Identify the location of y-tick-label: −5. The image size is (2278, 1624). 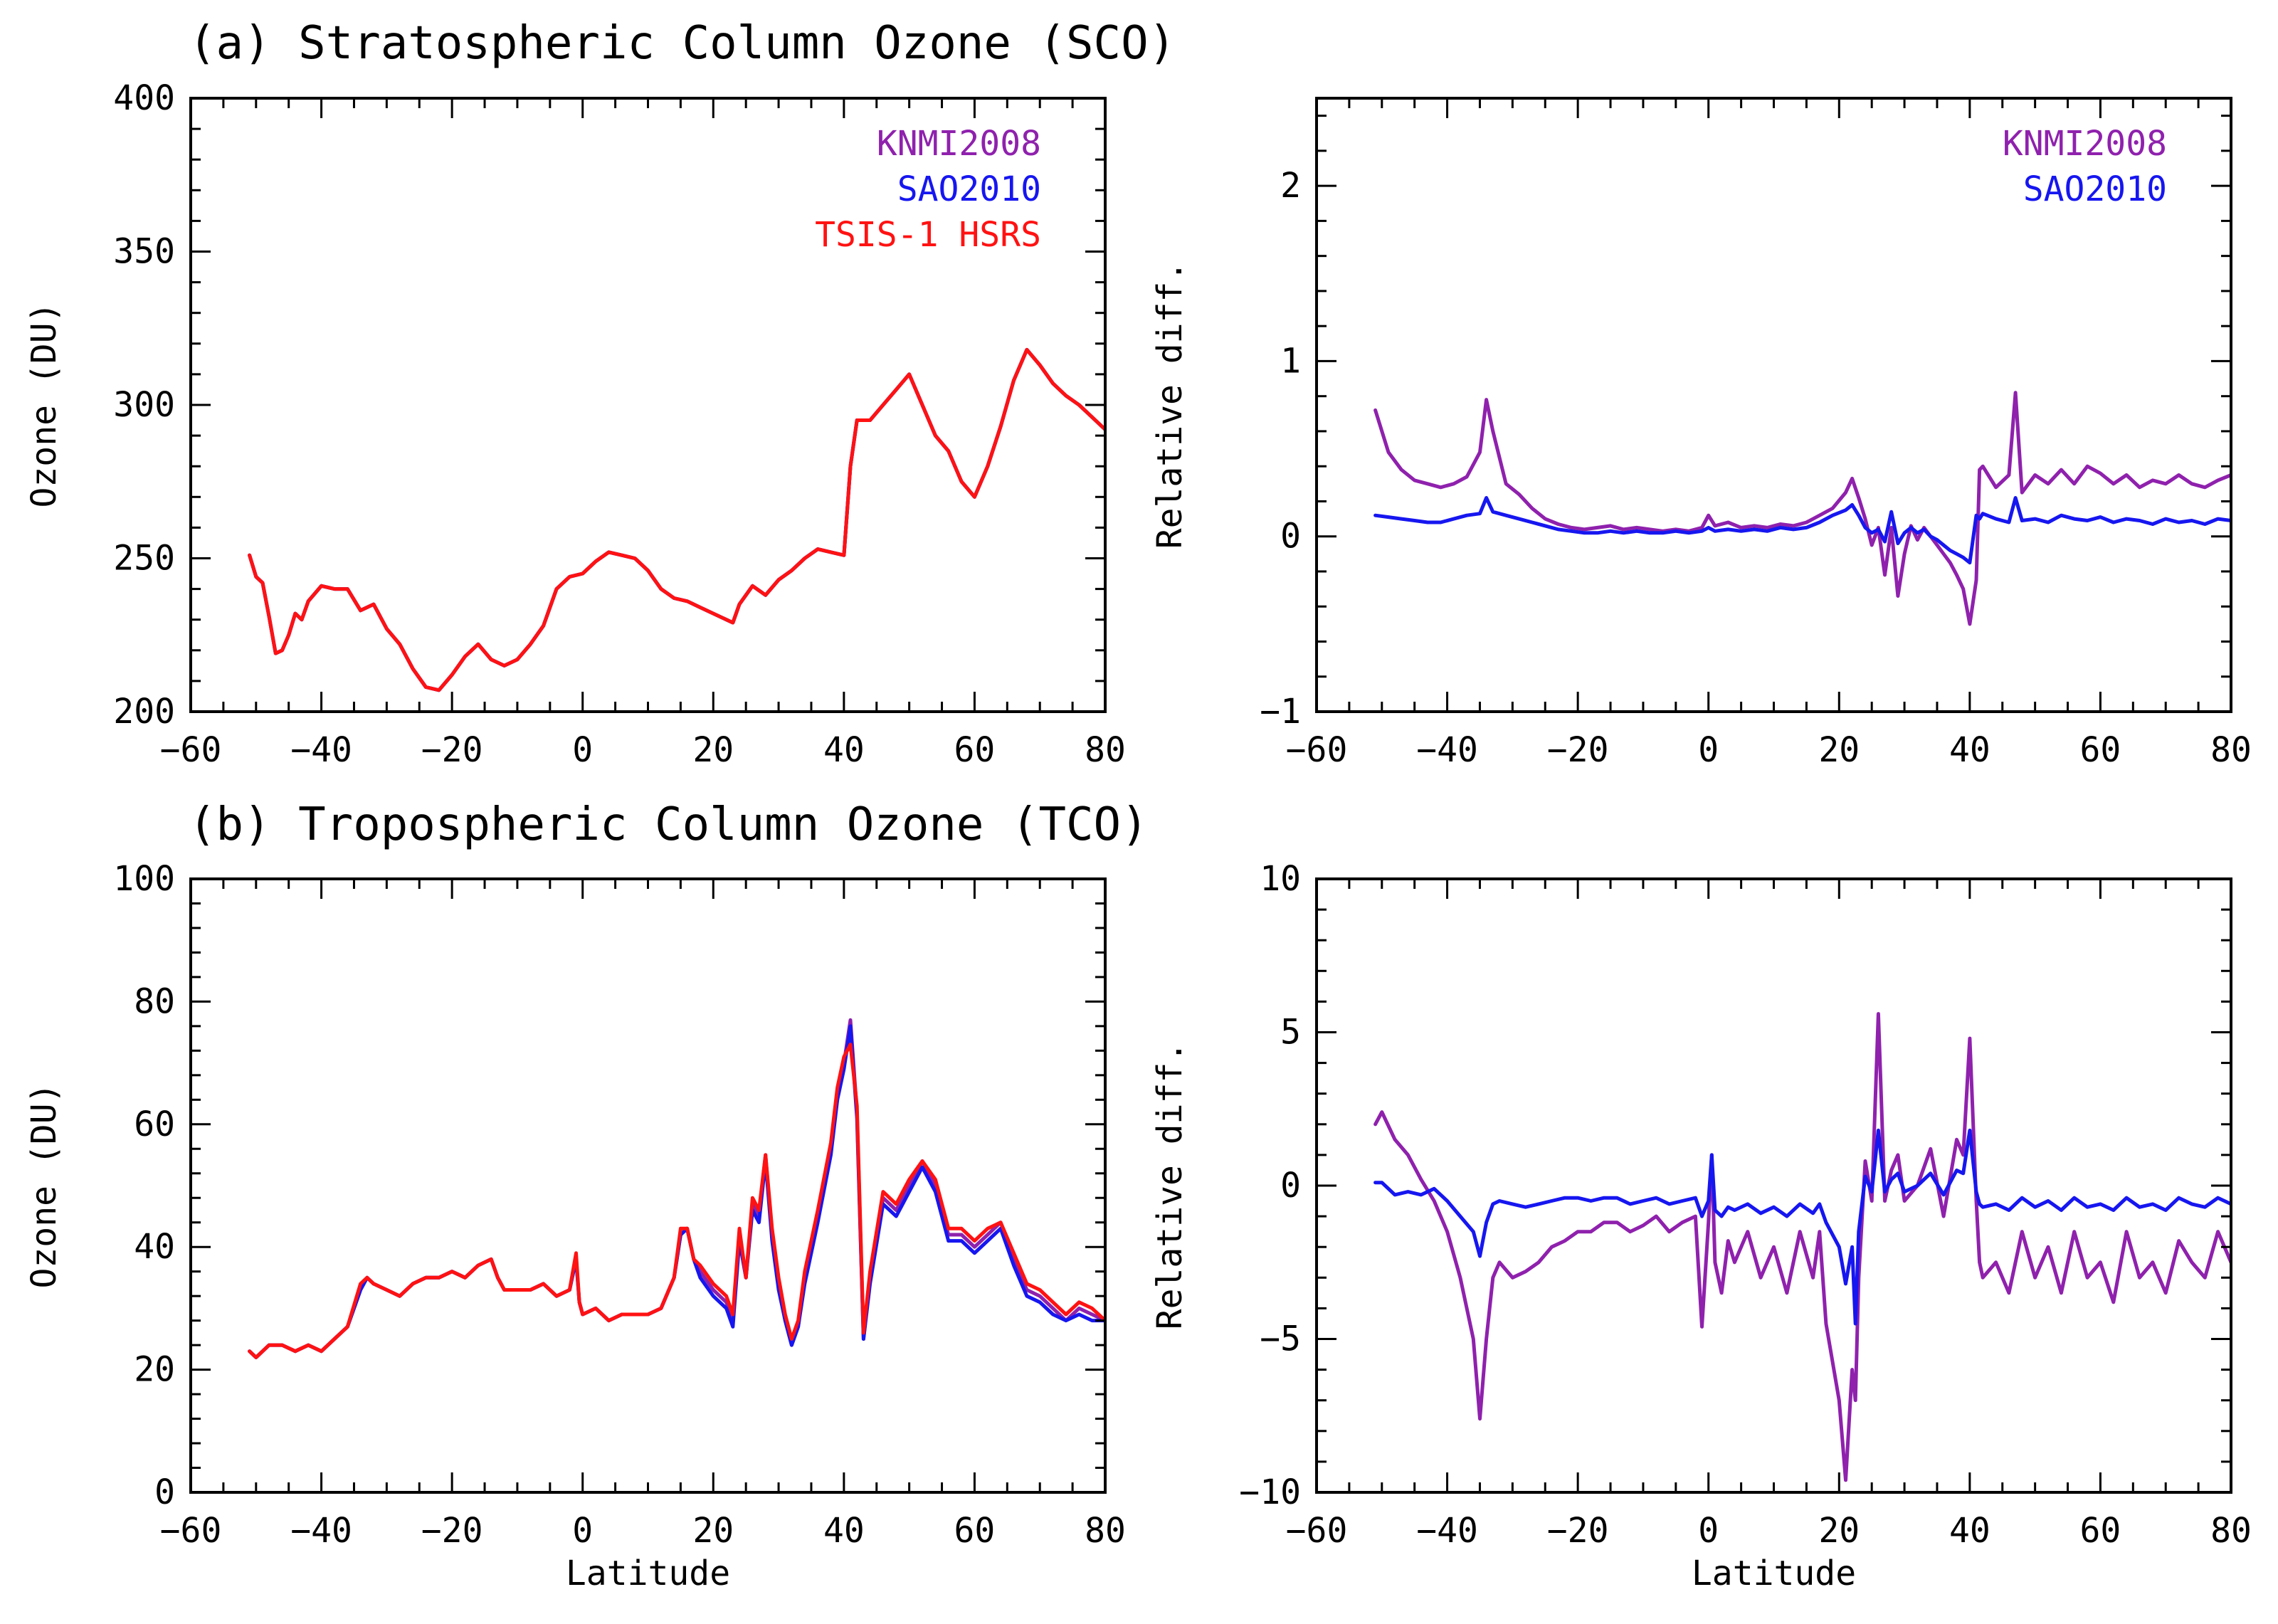
(1280, 1339).